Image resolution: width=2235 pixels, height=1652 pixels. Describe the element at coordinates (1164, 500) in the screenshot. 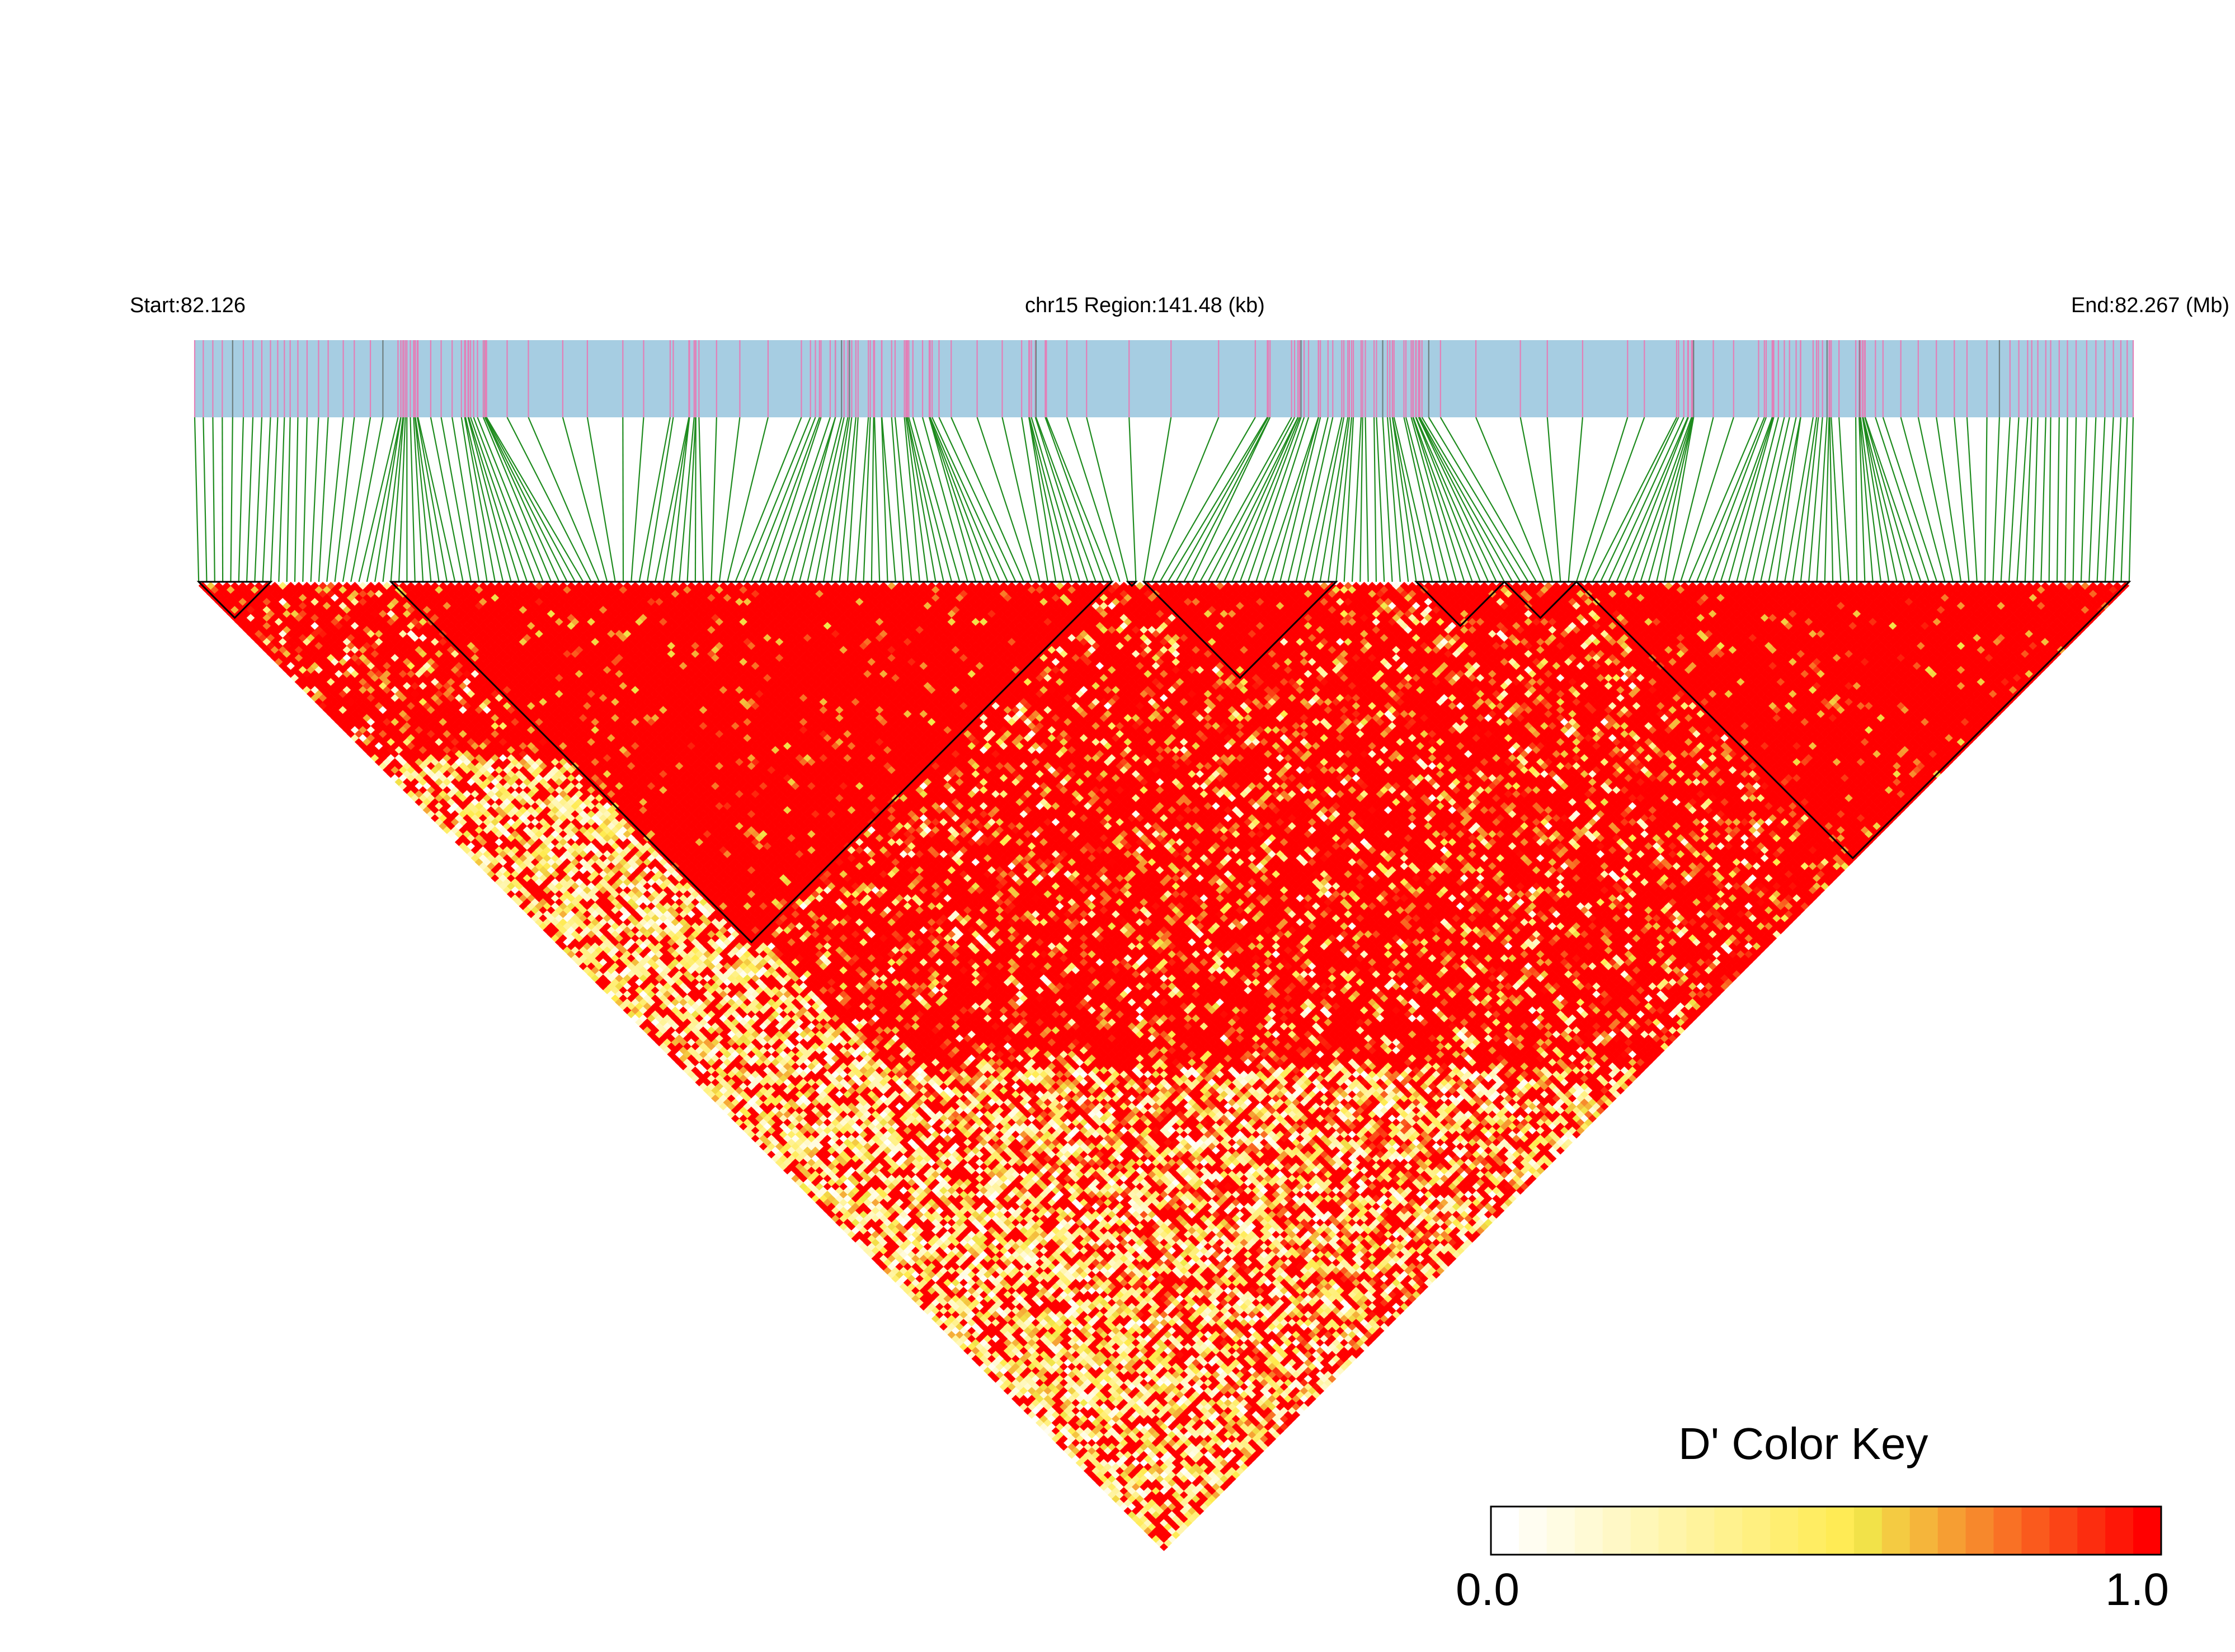

I see `snp-connector-lines` at that location.